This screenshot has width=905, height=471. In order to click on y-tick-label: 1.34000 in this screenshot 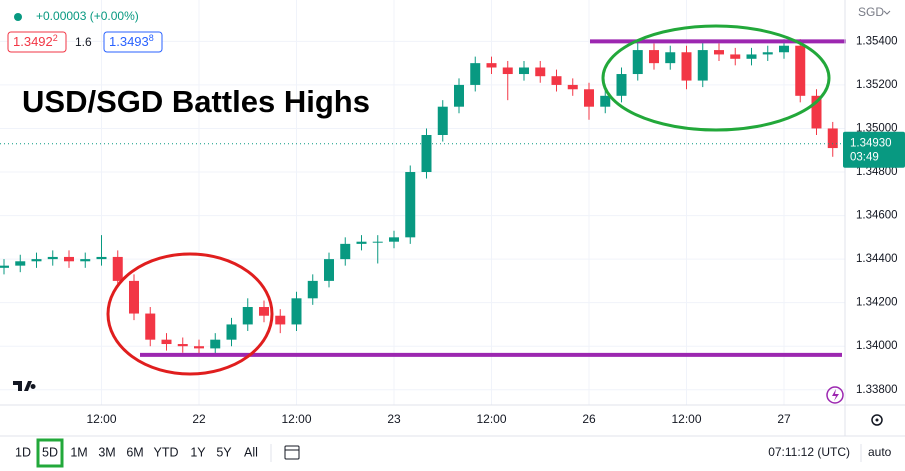, I will do `click(877, 346)`.